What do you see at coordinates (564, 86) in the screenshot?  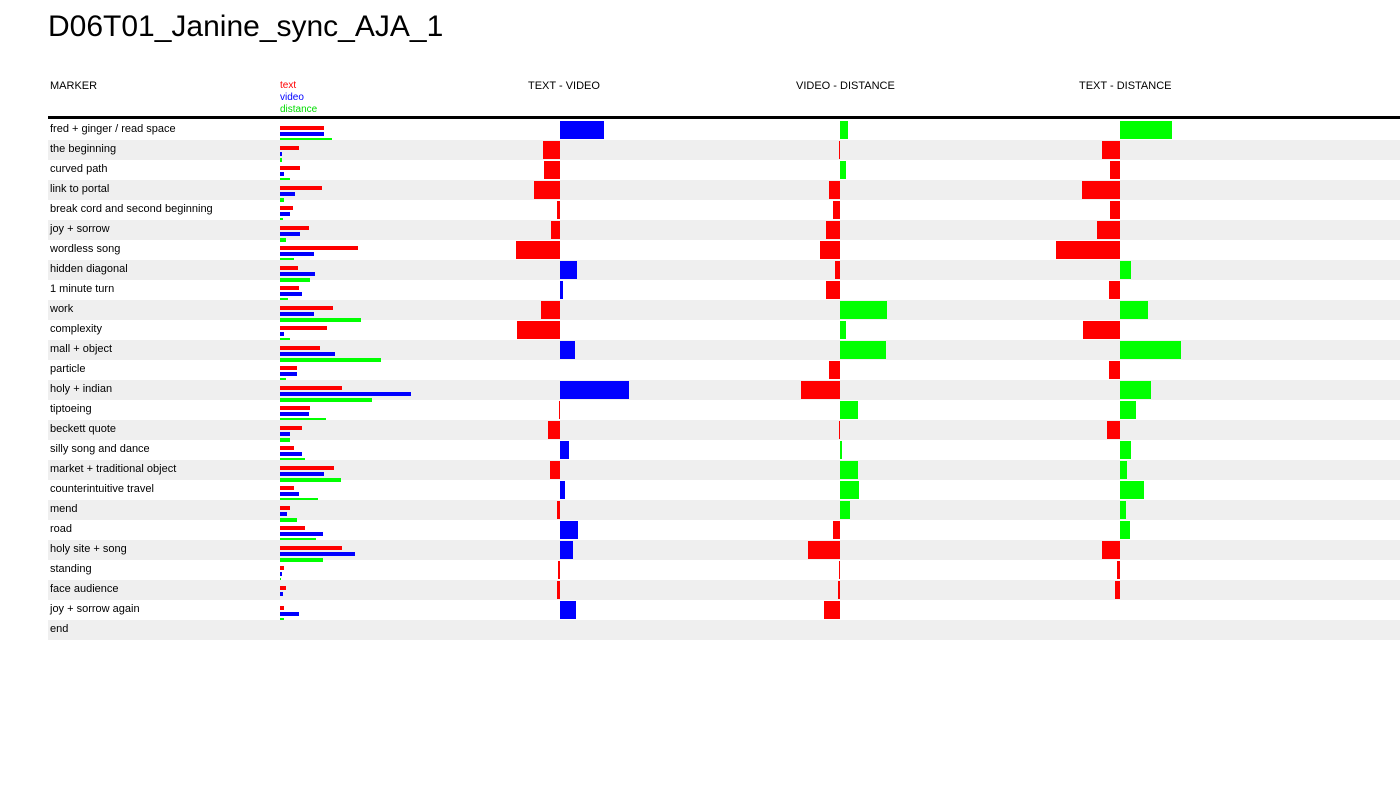 I see `header-text-video: TEXT - VIDEO` at bounding box center [564, 86].